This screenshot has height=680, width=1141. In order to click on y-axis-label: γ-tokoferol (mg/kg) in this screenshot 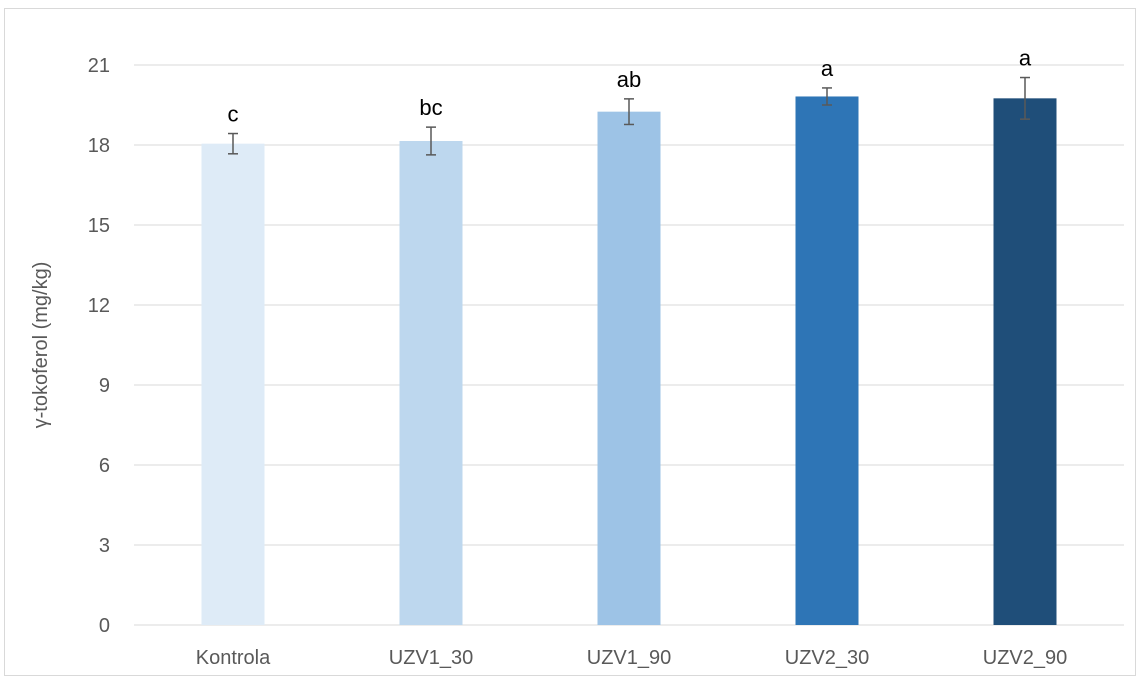, I will do `click(41, 345)`.